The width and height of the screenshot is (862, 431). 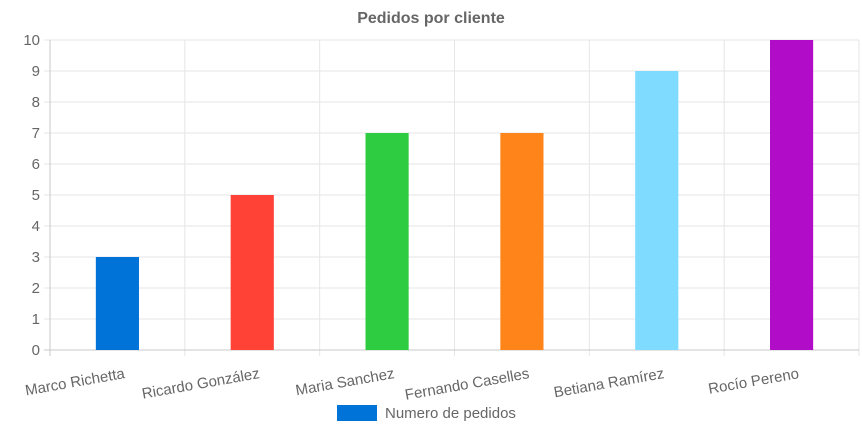 I want to click on x-tick-label: Maria Sanchez, so click(x=344, y=382).